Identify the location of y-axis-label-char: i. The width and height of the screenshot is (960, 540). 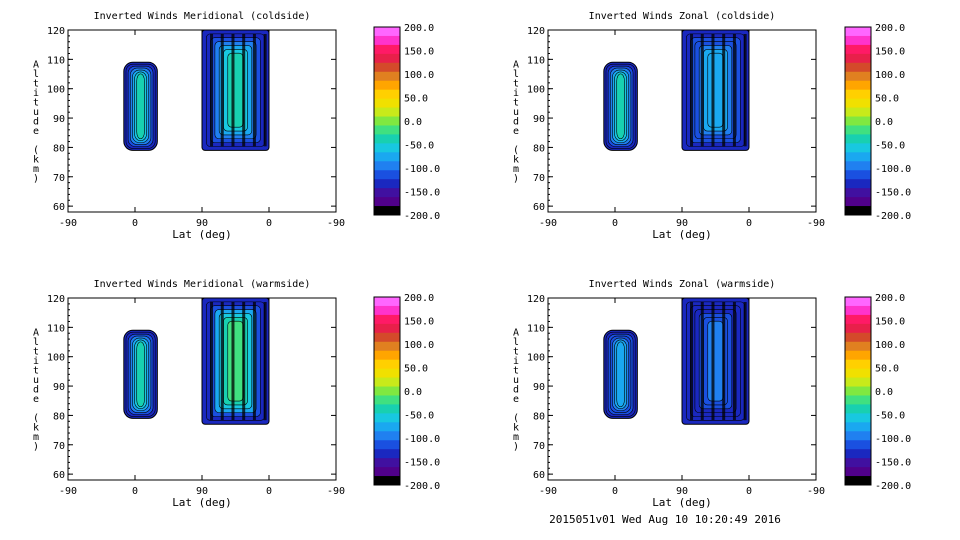
(36, 361).